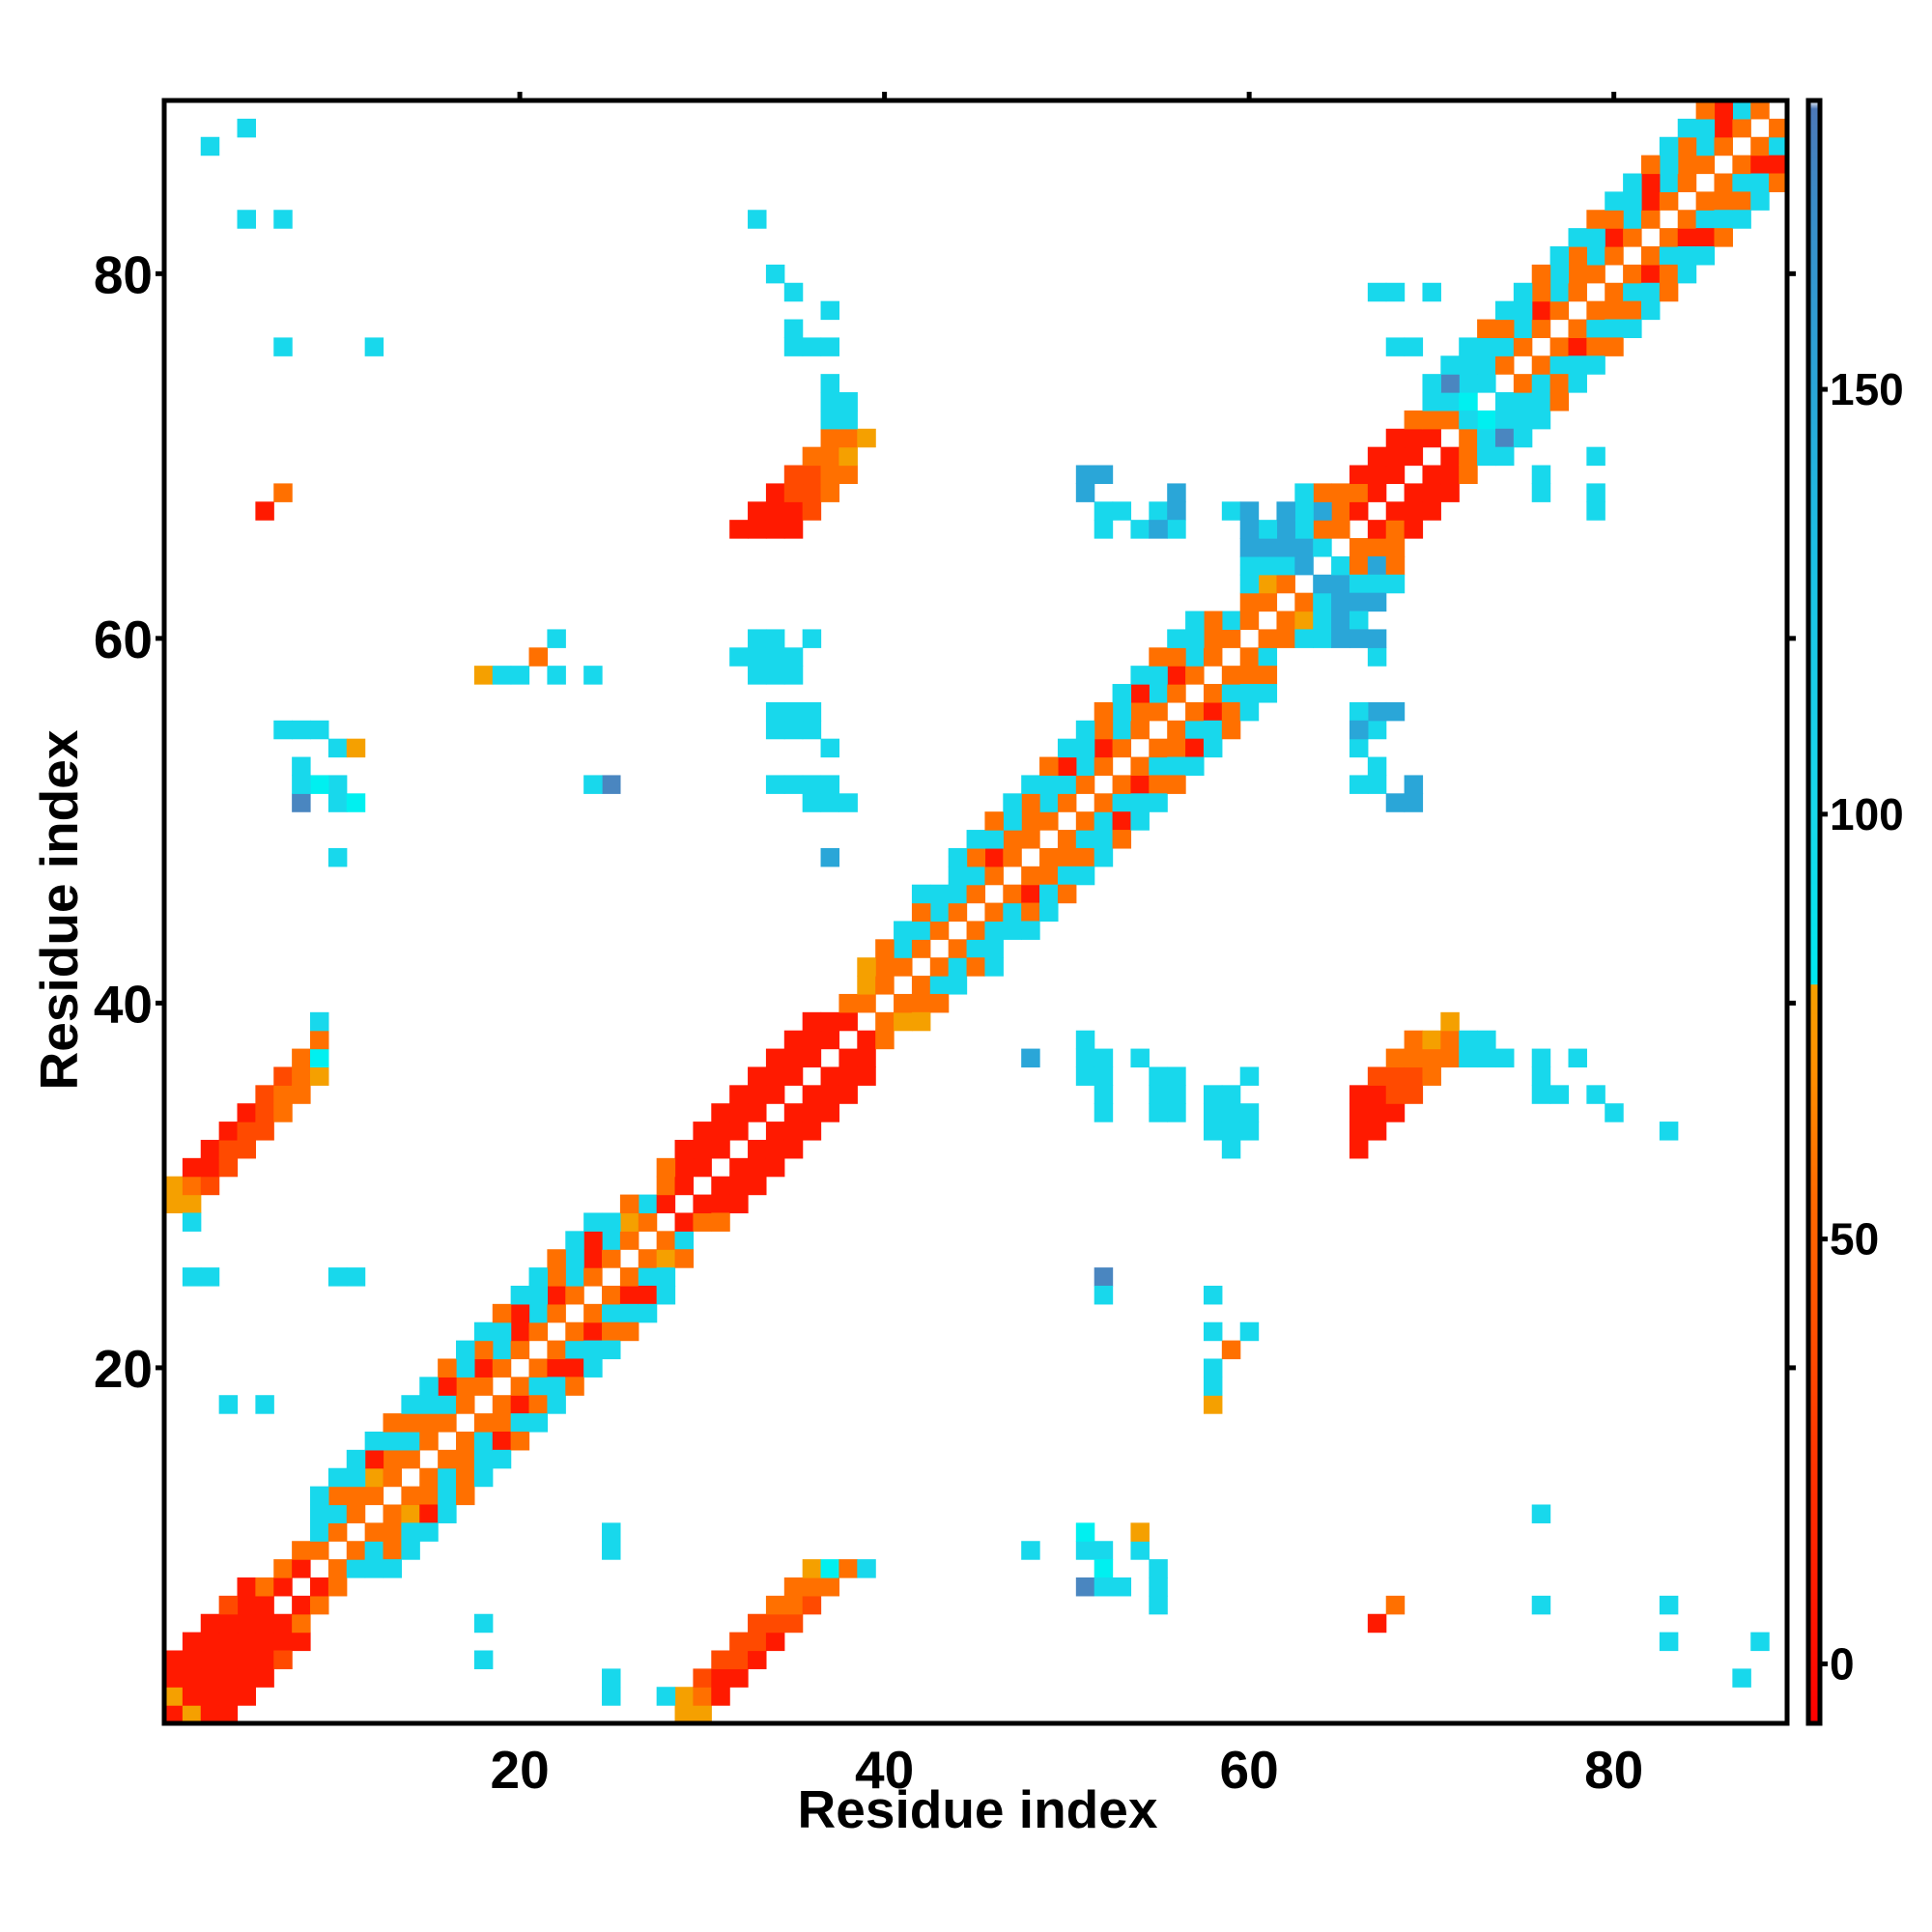  I want to click on colorbar-tick-label: 50, so click(1854, 1239).